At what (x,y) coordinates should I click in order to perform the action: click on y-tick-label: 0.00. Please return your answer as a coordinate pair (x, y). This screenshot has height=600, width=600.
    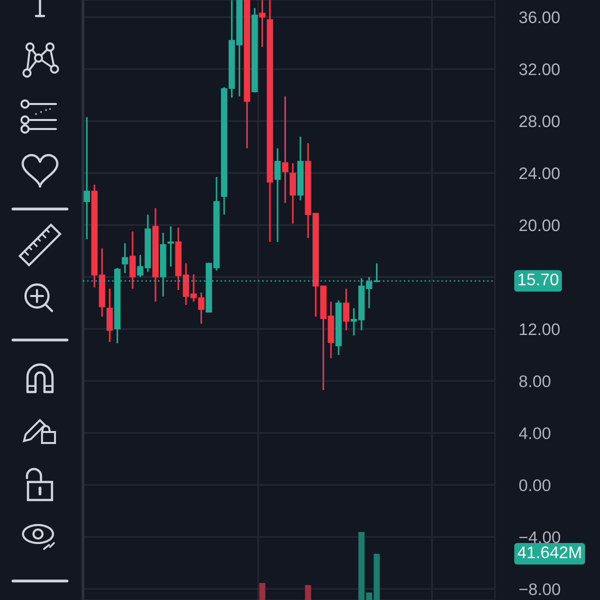
    Looking at the image, I should click on (534, 485).